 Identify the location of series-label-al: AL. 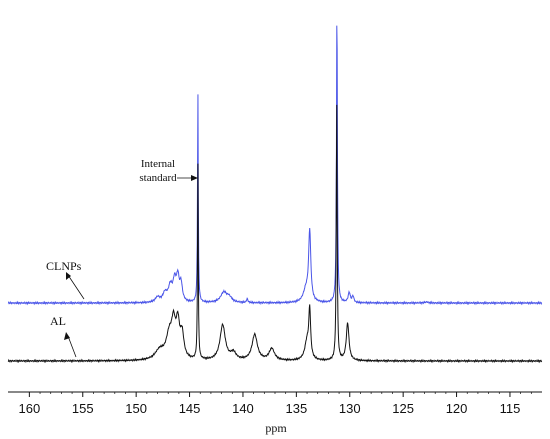
(63, 336).